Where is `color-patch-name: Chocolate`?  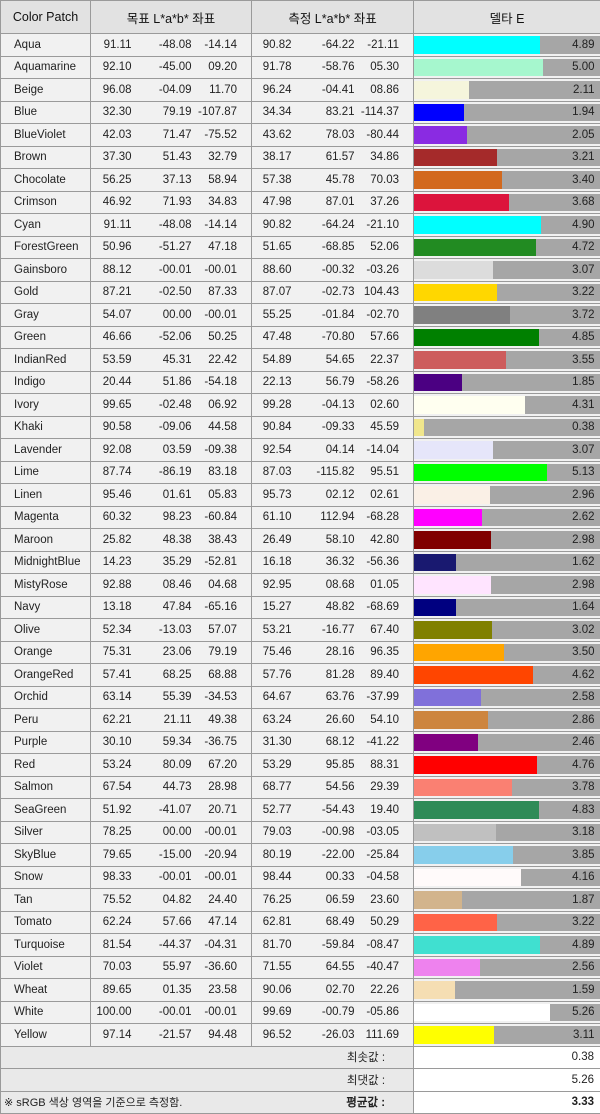
color-patch-name: Chocolate is located at coordinates (46, 180).